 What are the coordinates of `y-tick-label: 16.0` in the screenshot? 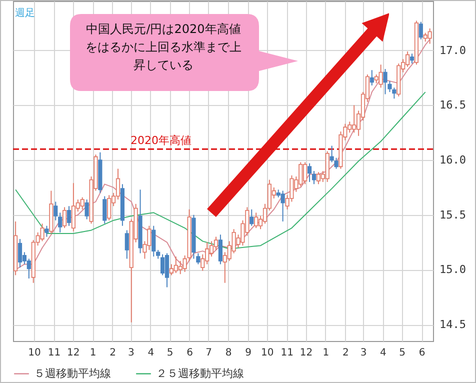 It's located at (453, 160).